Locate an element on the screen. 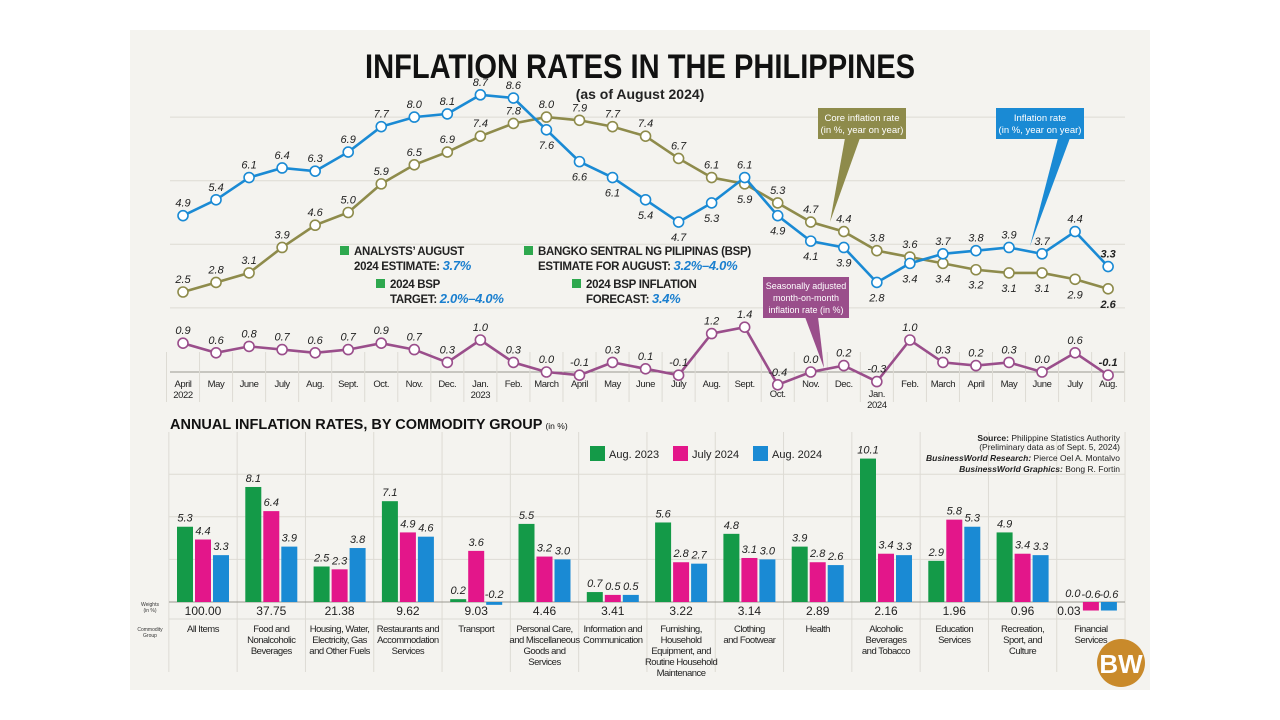 The width and height of the screenshot is (1280, 720). analyst-estimate-note: ANALYSTS’ AUGUST 2024 ESTIMATE: 3.7% is located at coordinates (406, 259).